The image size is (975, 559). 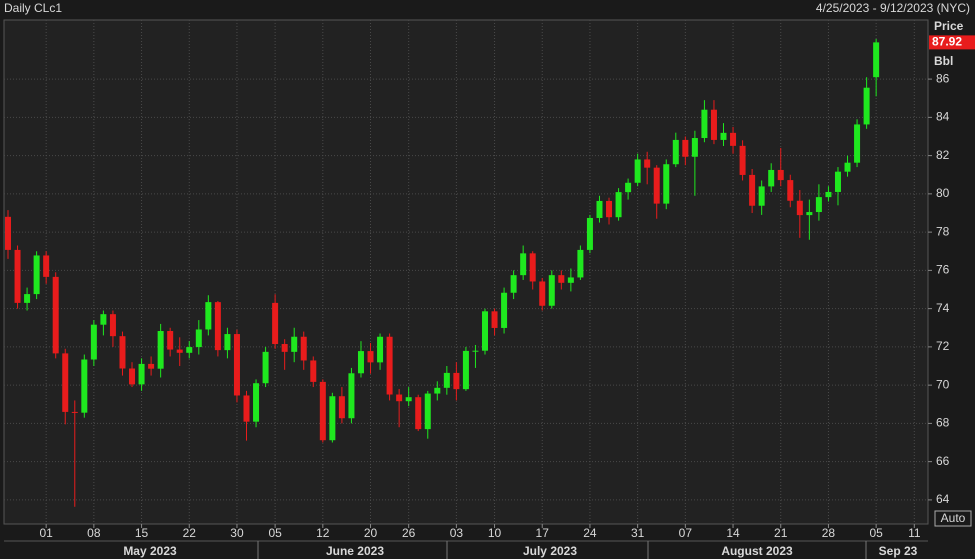 What do you see at coordinates (733, 533) in the screenshot?
I see `x-tick-label: 14` at bounding box center [733, 533].